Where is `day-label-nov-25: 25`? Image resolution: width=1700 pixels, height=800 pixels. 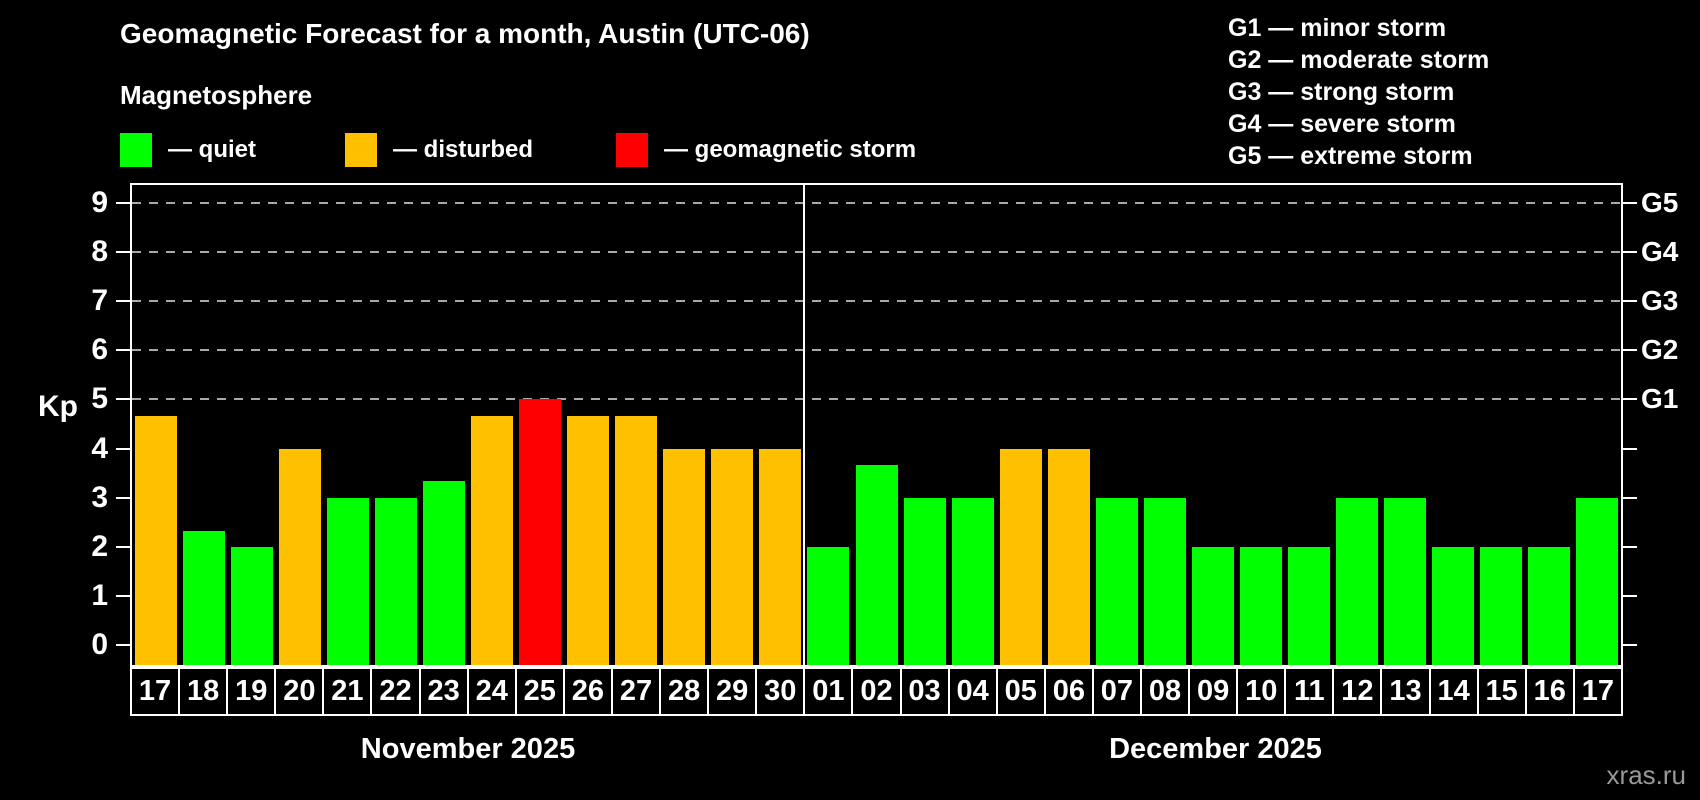
day-label-nov-25: 25 is located at coordinates (539, 691).